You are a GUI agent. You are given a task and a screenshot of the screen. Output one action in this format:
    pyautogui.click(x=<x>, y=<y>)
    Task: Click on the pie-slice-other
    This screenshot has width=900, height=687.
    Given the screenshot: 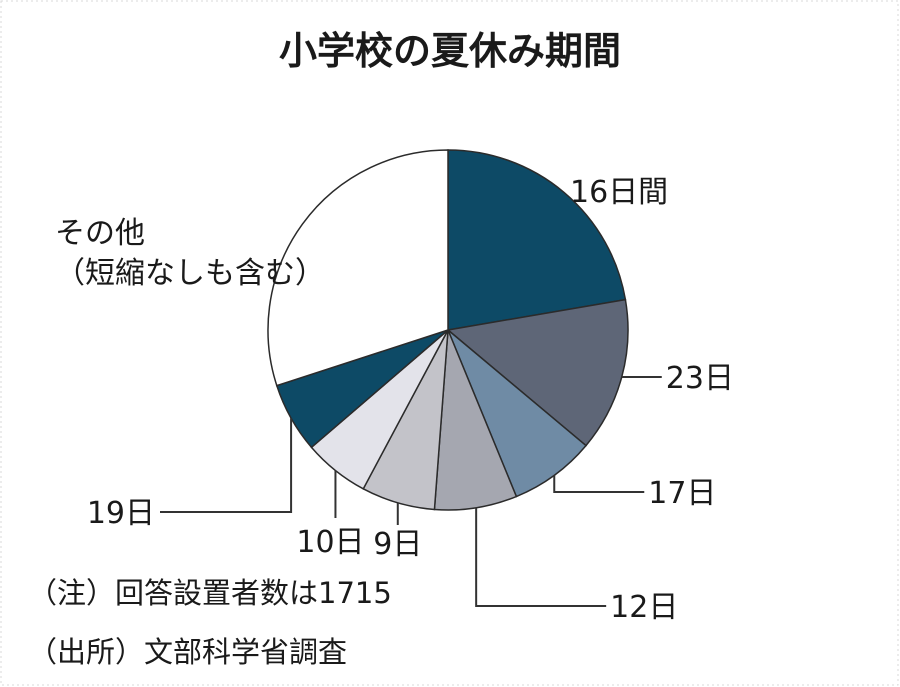 What is the action you would take?
    pyautogui.click(x=358, y=268)
    